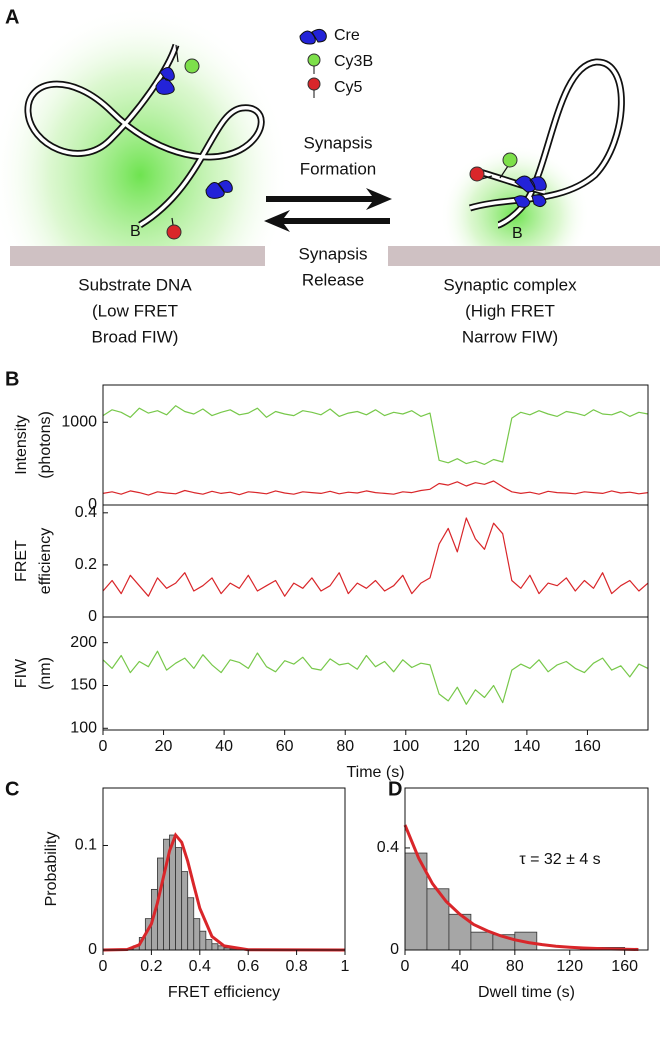 The width and height of the screenshot is (664, 1053). Describe the element at coordinates (135, 336) in the screenshot. I see `caption: Broad FIW)` at that location.